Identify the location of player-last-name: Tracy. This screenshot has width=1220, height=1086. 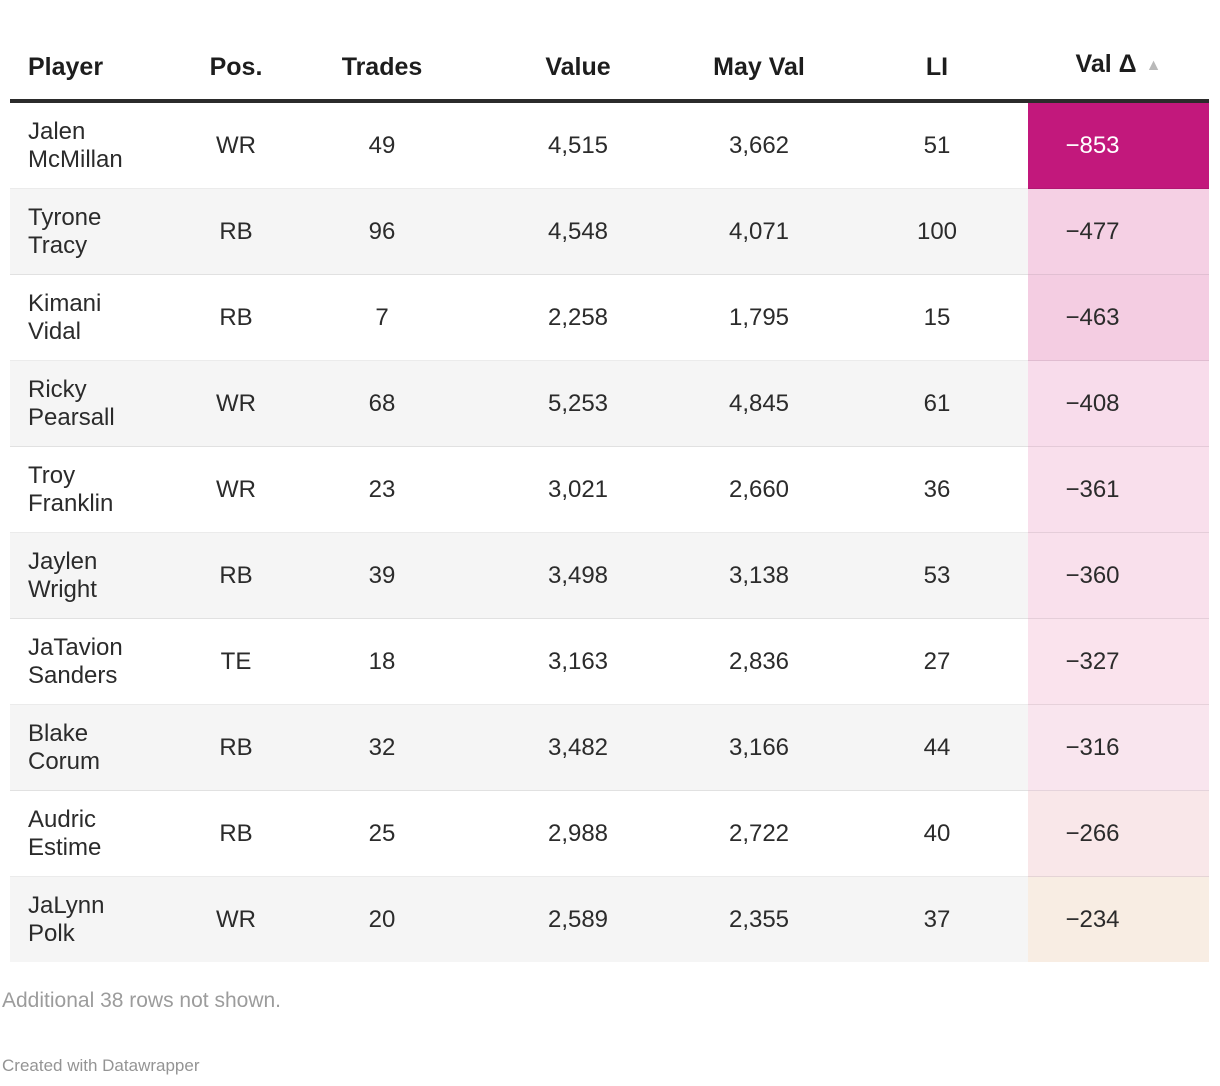
(58, 245).